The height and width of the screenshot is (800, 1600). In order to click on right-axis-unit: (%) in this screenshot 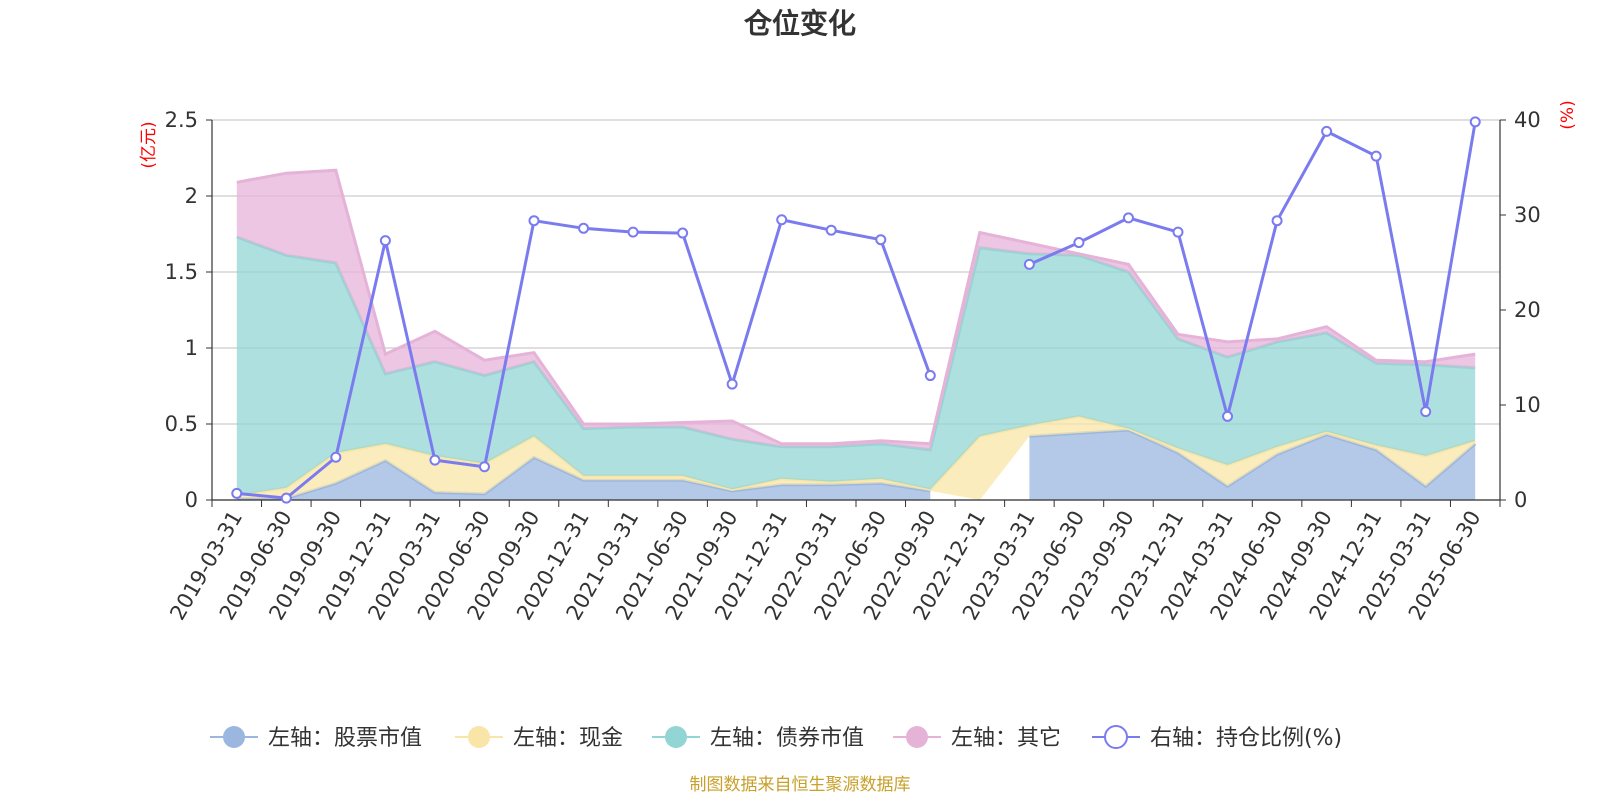, I will do `click(1568, 114)`.